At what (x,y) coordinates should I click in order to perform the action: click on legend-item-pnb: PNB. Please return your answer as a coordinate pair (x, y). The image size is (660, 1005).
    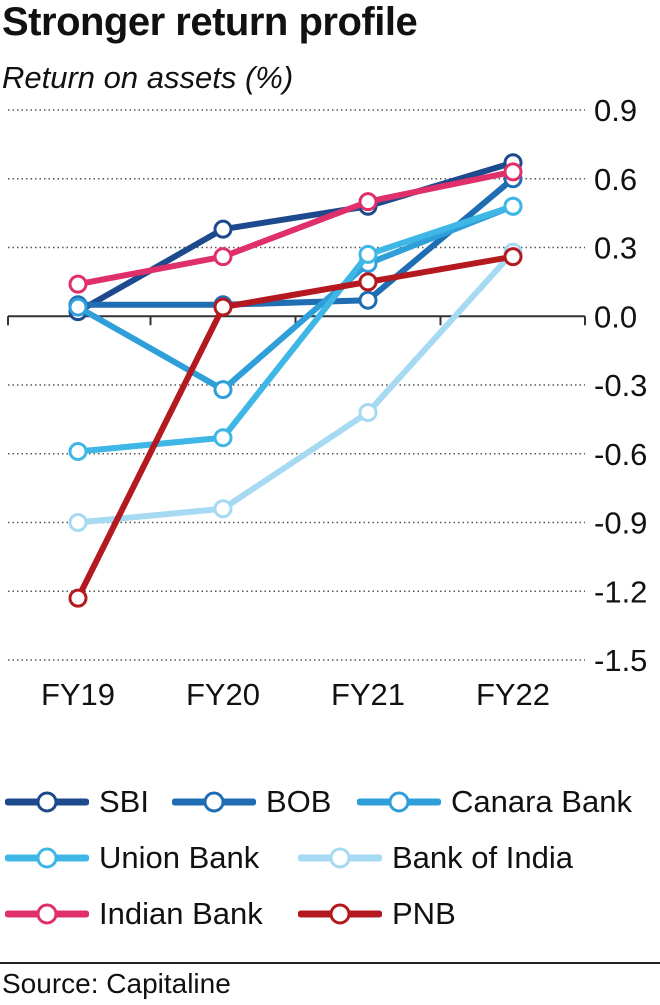
    Looking at the image, I should click on (377, 914).